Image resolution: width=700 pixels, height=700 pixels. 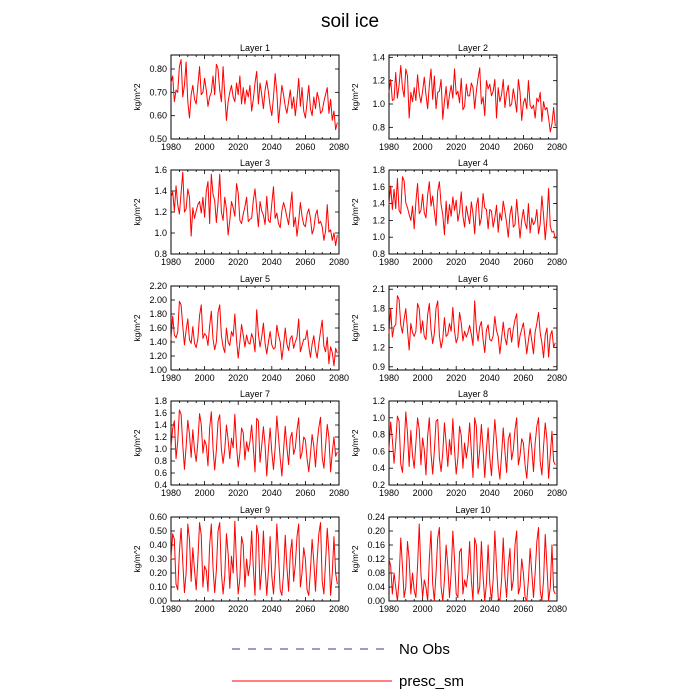 What do you see at coordinates (160, 485) in the screenshot?
I see `y-tick-label: 0.4` at bounding box center [160, 485].